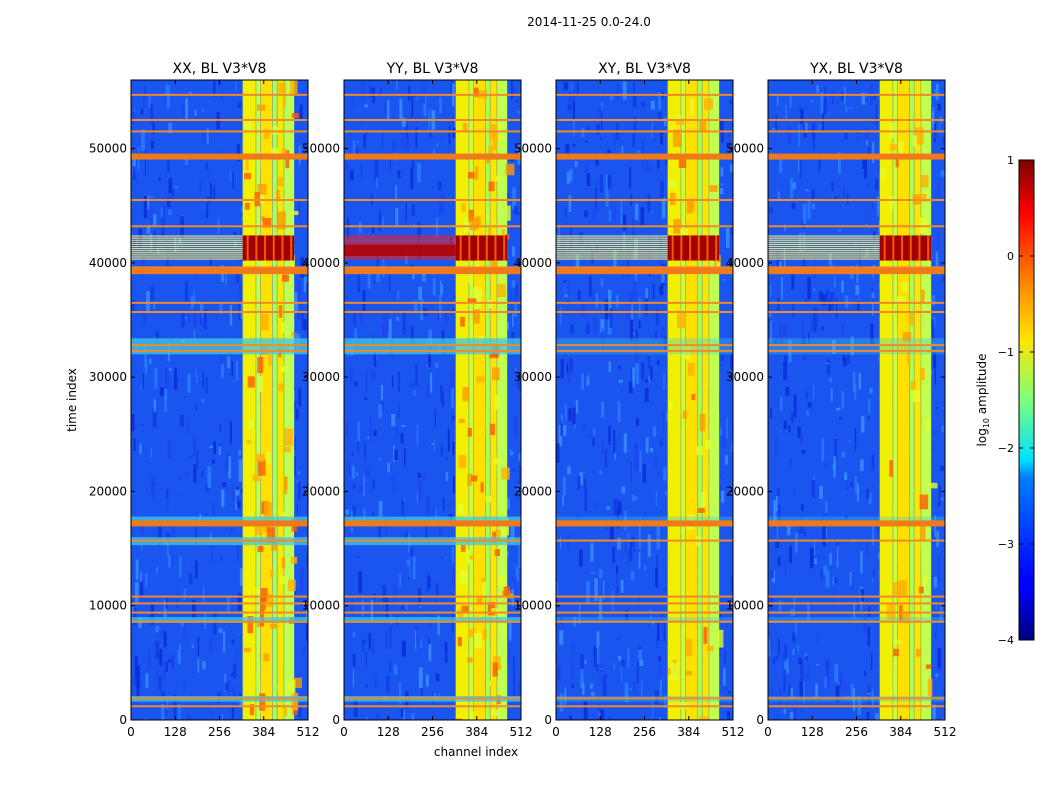 The width and height of the screenshot is (1050, 804). Describe the element at coordinates (432, 69) in the screenshot. I see `panel-title: YY, BL V3*V8` at that location.